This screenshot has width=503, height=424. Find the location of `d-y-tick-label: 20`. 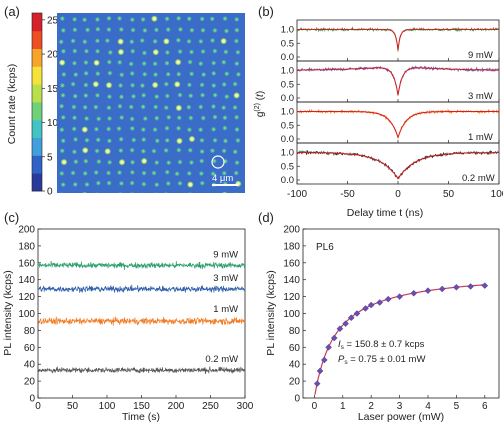

d-y-tick-label: 20 is located at coordinates (295, 382).